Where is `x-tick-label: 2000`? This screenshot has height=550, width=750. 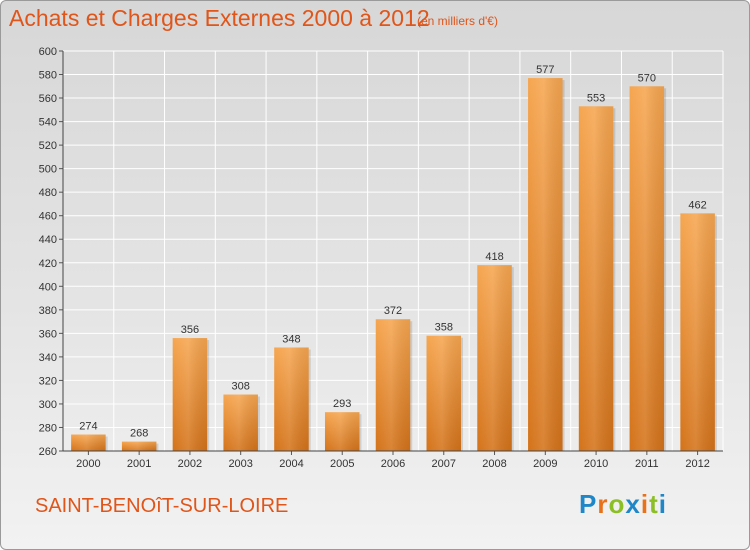 x-tick-label: 2000 is located at coordinates (88, 464).